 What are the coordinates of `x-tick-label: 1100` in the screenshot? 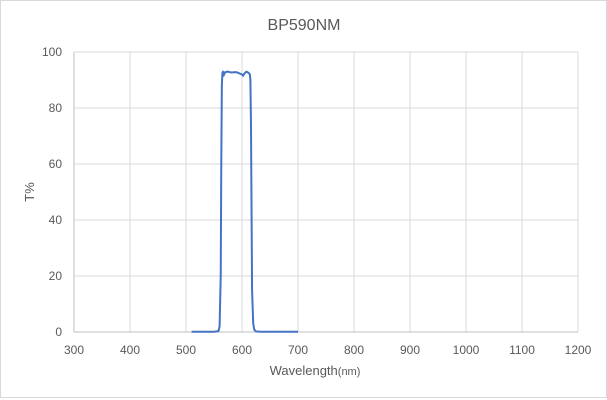 It's located at (522, 350).